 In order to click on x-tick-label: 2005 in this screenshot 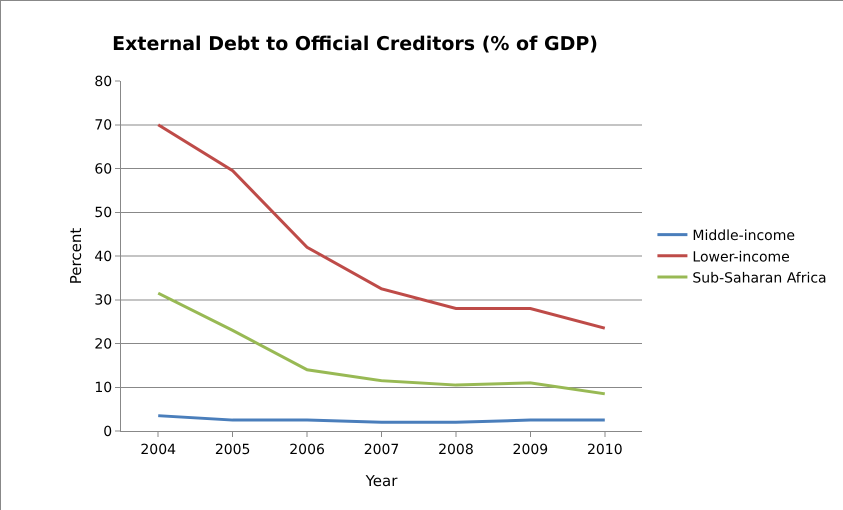, I will do `click(232, 450)`.